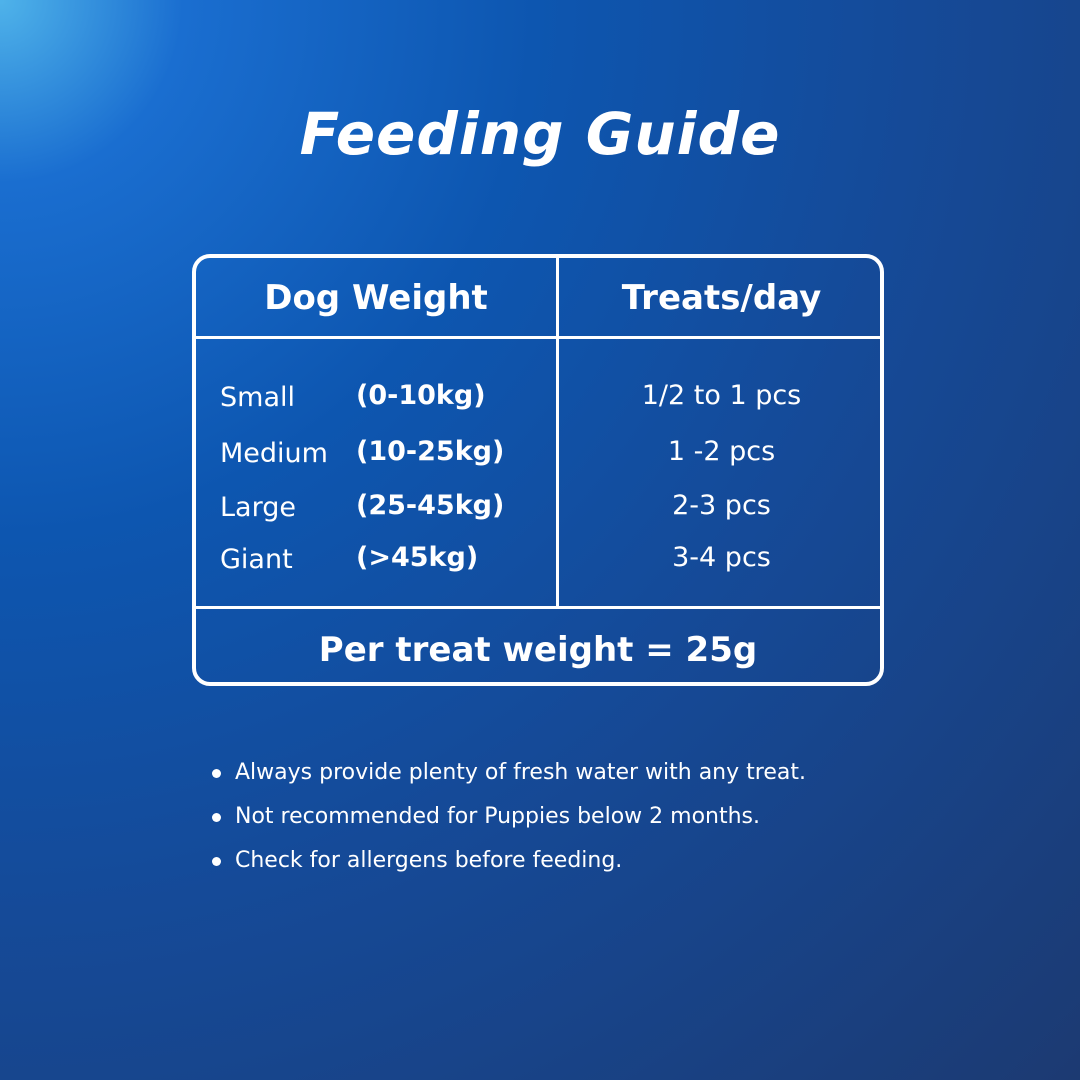  Describe the element at coordinates (540, 134) in the screenshot. I see `title: Feeding Guide` at that location.